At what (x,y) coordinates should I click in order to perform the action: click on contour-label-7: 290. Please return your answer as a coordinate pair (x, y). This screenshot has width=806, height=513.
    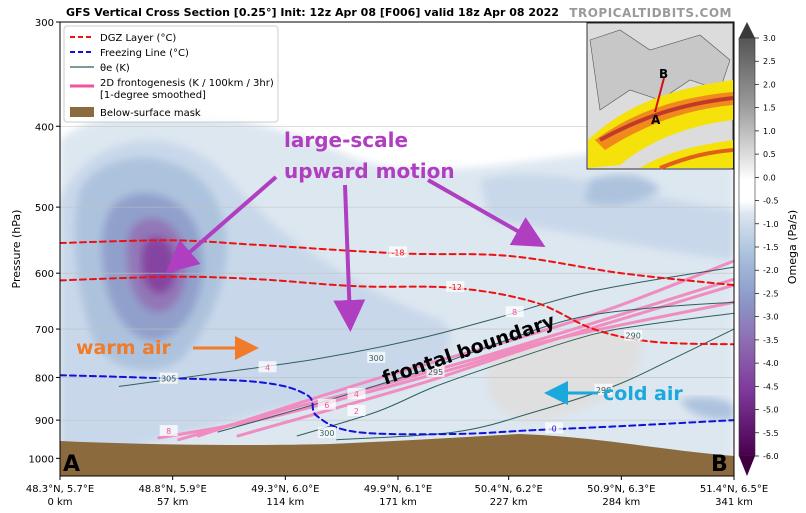
    Looking at the image, I should click on (633, 336).